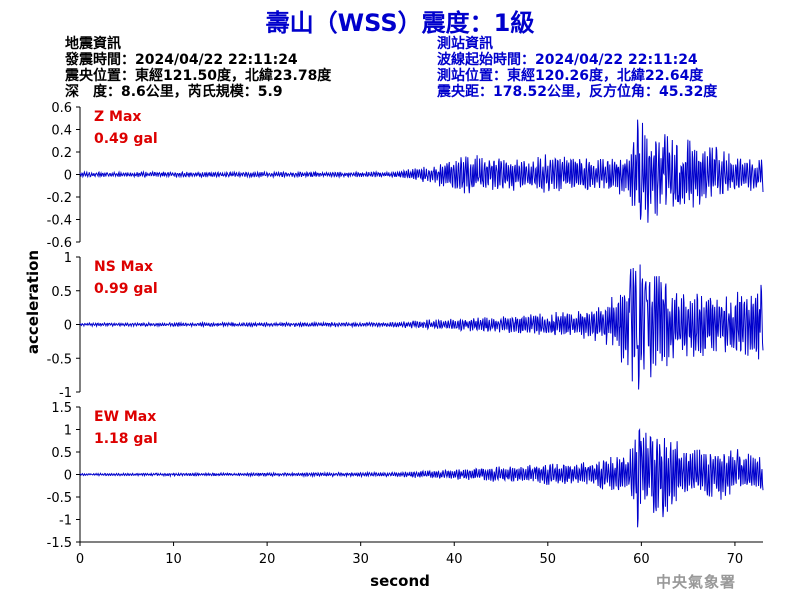 The height and width of the screenshot is (600, 800). Describe the element at coordinates (61, 153) in the screenshot. I see `z-y-tick-label: 0.2` at that location.